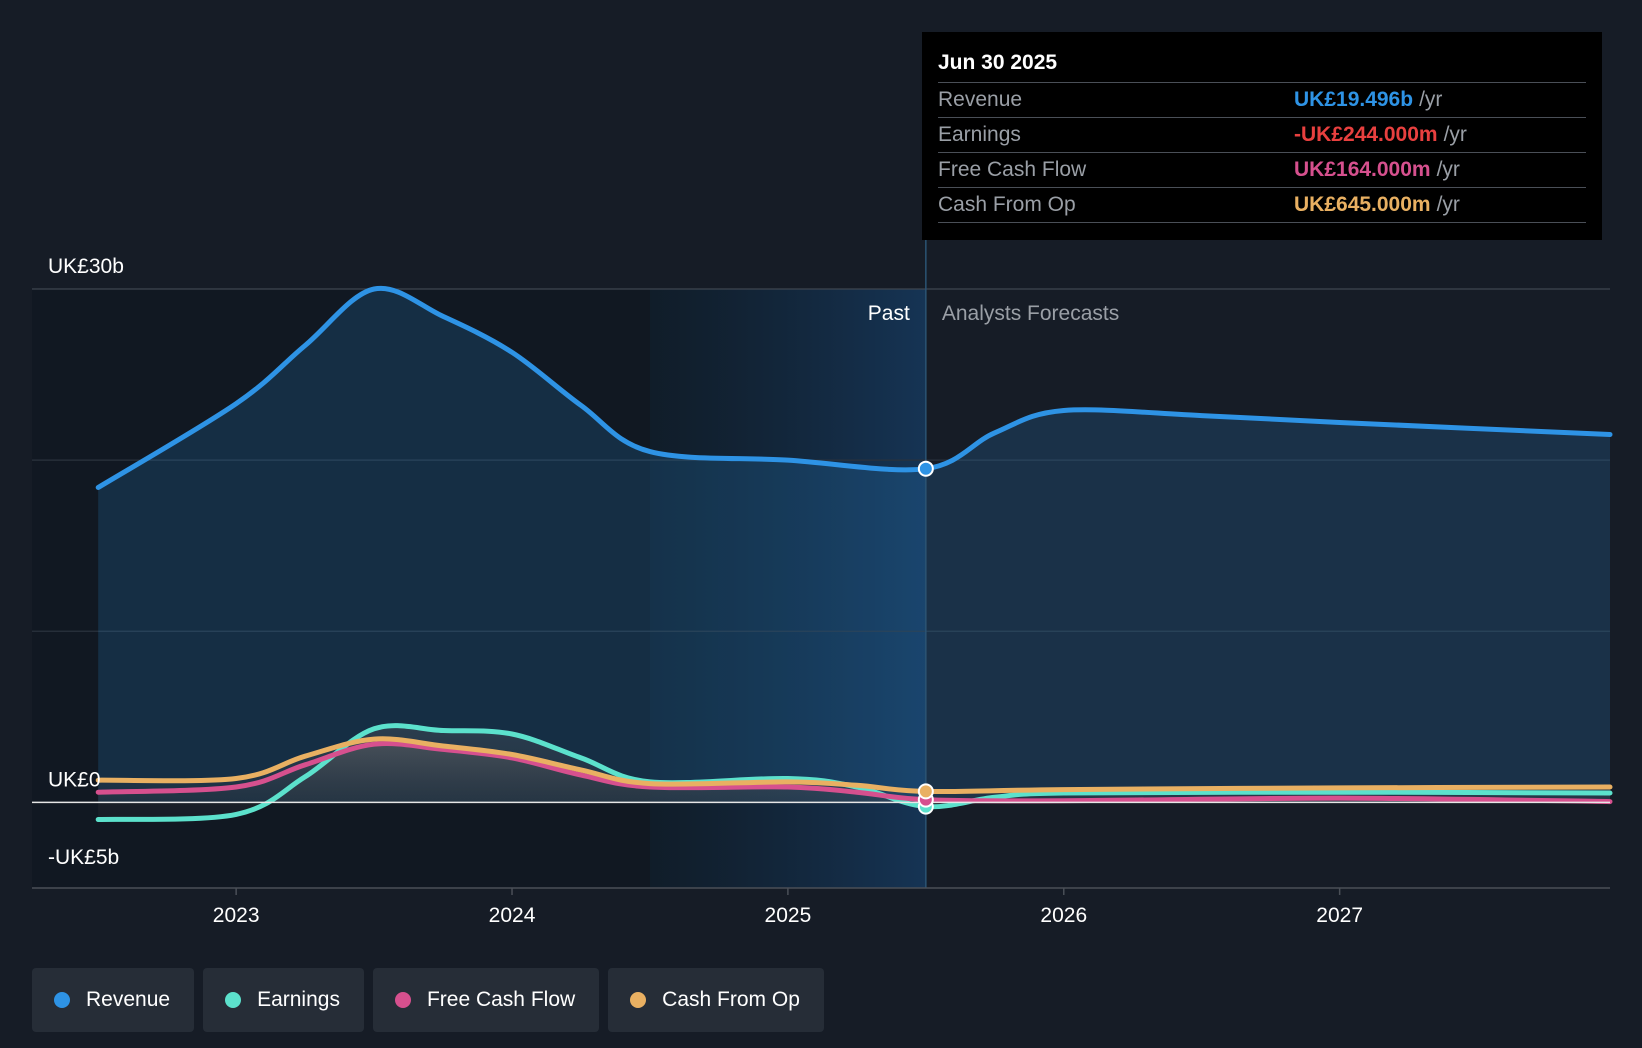 The width and height of the screenshot is (1642, 1048). I want to click on earnings-dot-icon, so click(233, 1000).